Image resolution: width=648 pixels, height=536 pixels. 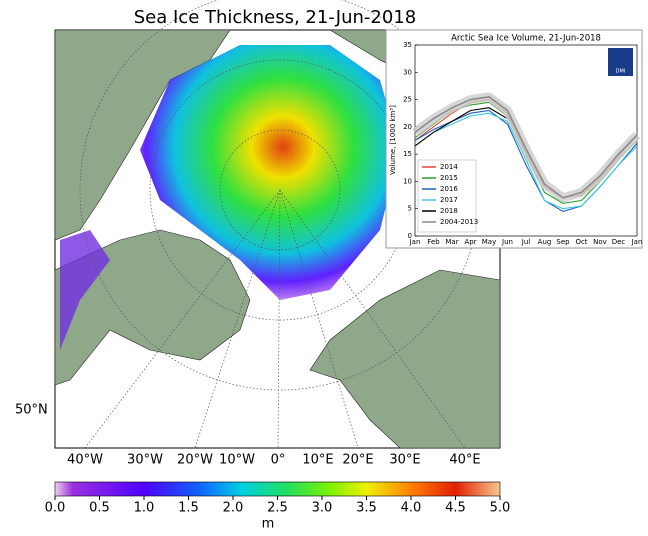 I want to click on x-tick-label: Oct, so click(x=581, y=242).